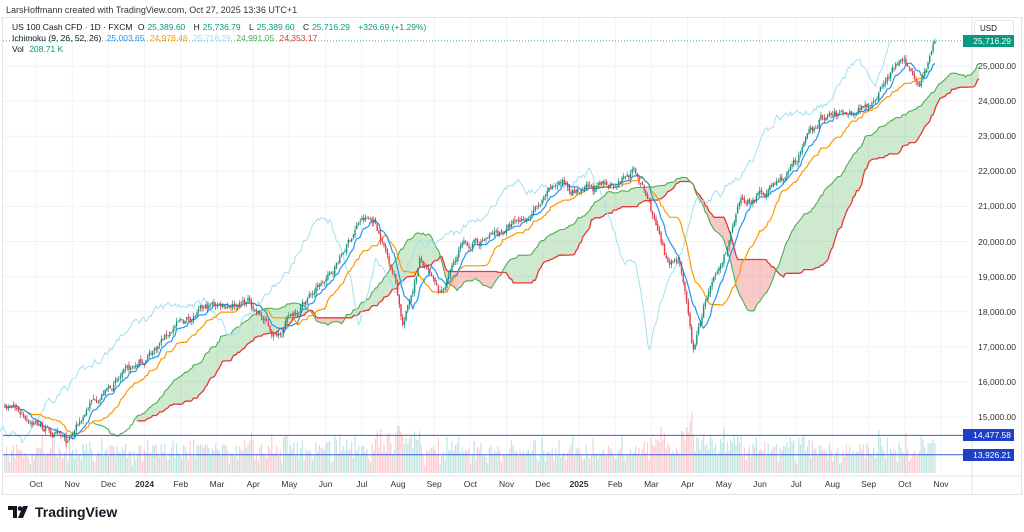  Describe the element at coordinates (18, 49) in the screenshot. I see `volume-label: Vol` at that location.